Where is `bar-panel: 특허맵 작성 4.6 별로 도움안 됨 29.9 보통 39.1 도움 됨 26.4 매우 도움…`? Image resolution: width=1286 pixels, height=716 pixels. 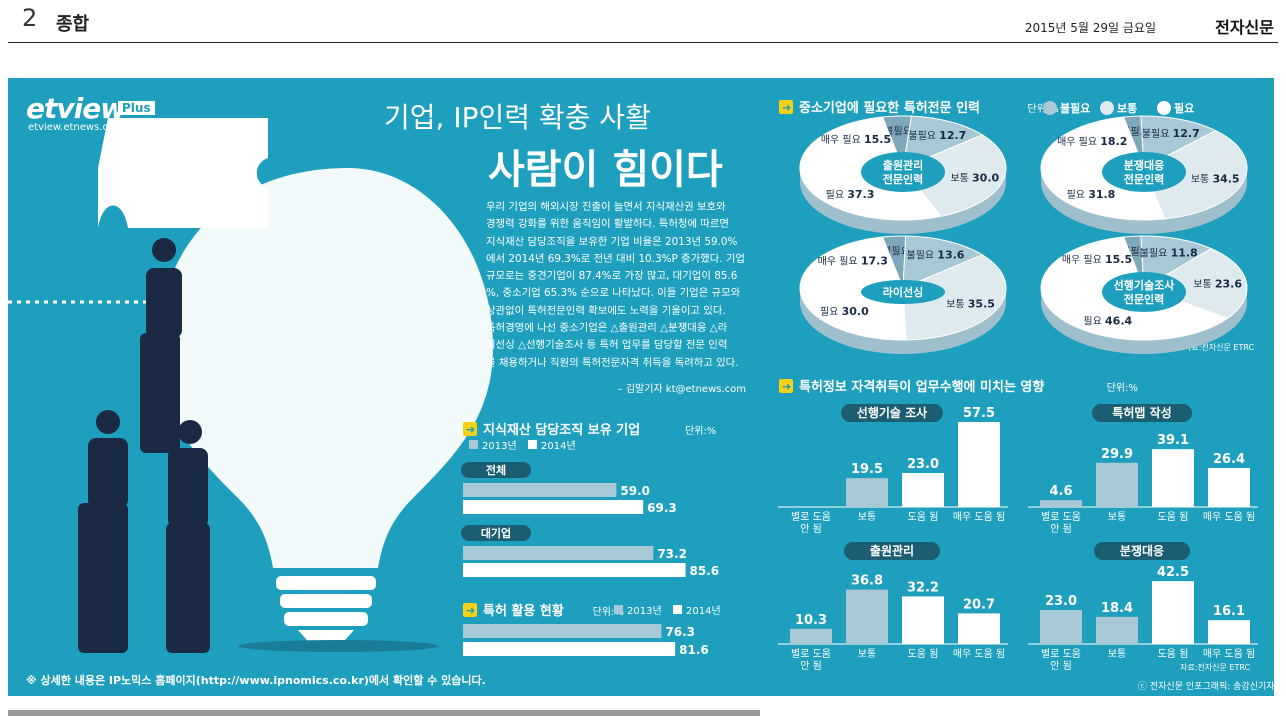 bar-panel: 특허맵 작성 4.6 별로 도움안 됨 29.9 보통 39.1 도움 됨 26.4 매우 도움… is located at coordinates (1143, 469).